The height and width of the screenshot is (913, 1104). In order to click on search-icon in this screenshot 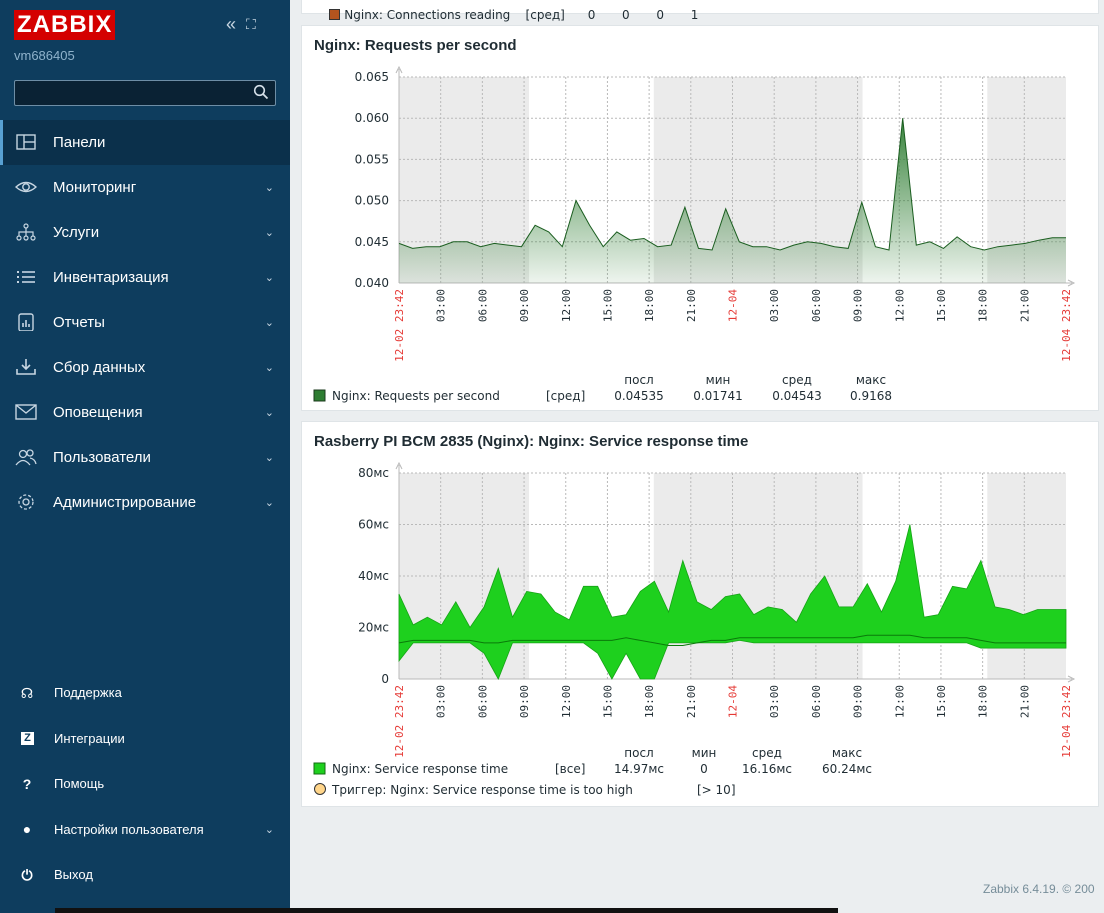, I will do `click(261, 92)`.